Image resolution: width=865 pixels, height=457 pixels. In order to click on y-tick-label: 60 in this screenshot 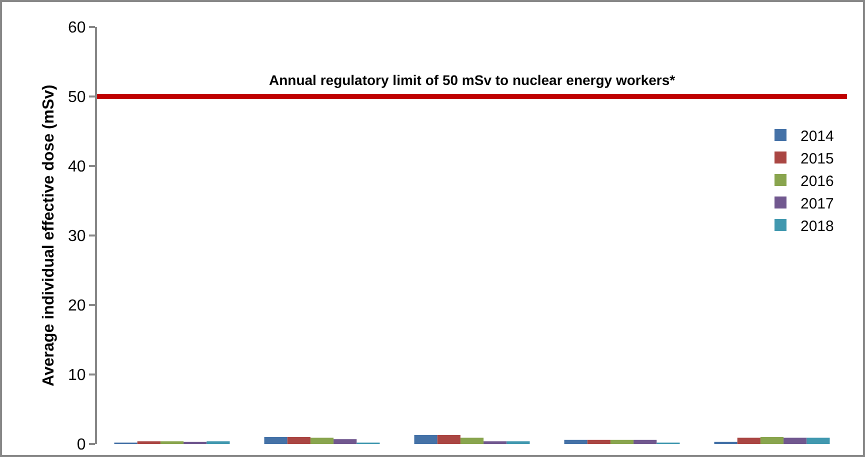, I will do `click(77, 28)`.